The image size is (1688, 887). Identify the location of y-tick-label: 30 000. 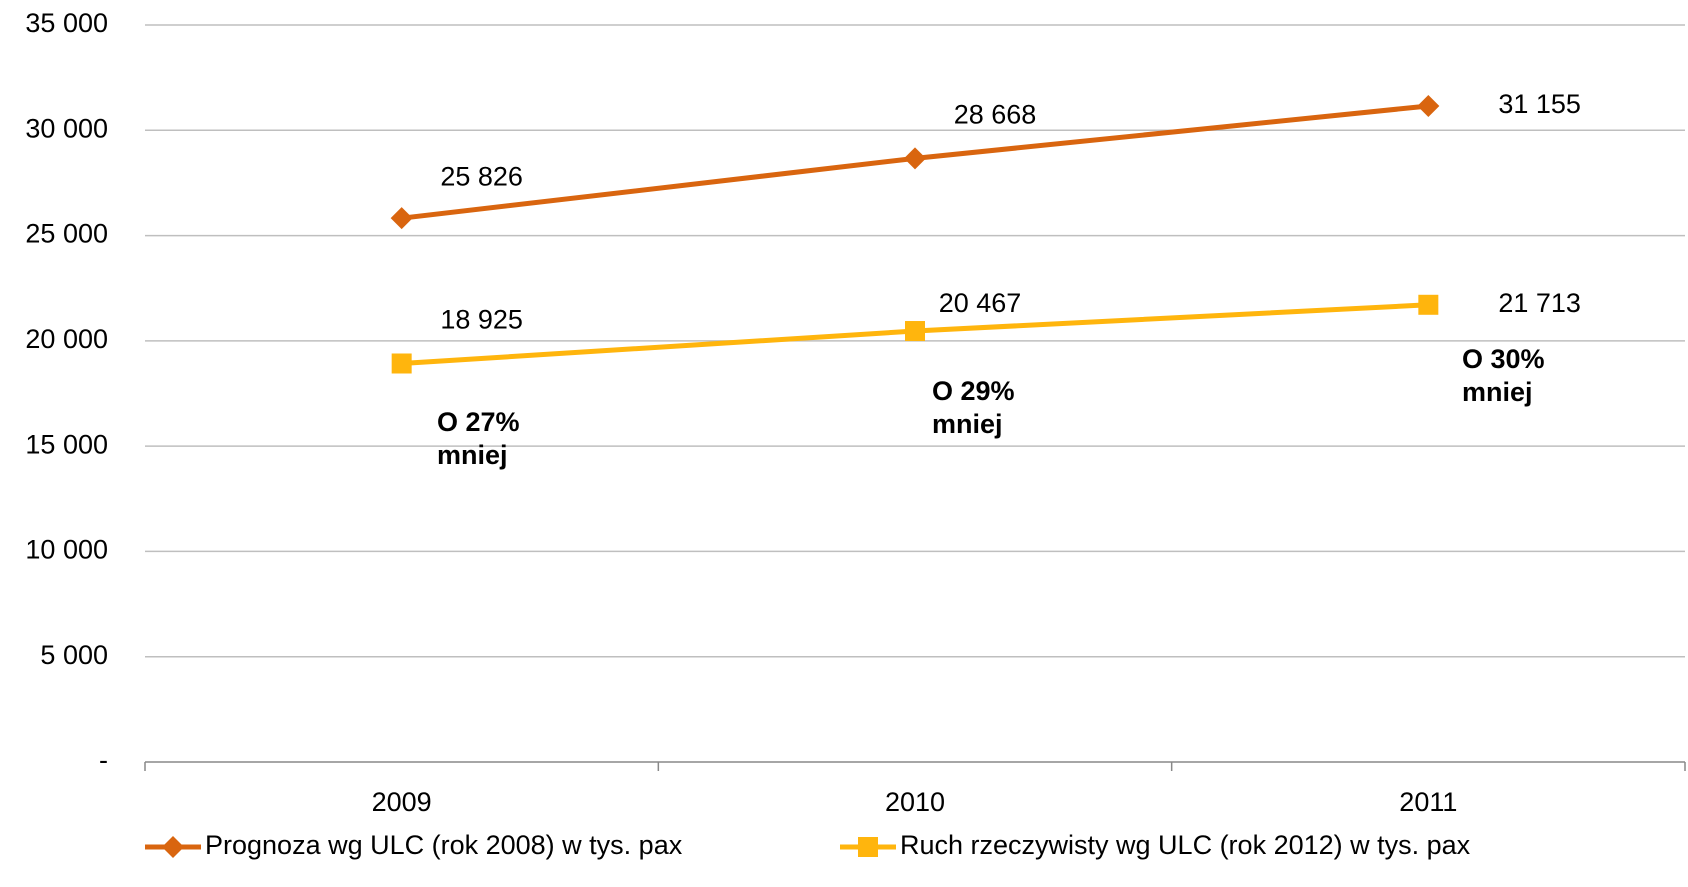
(66, 128).